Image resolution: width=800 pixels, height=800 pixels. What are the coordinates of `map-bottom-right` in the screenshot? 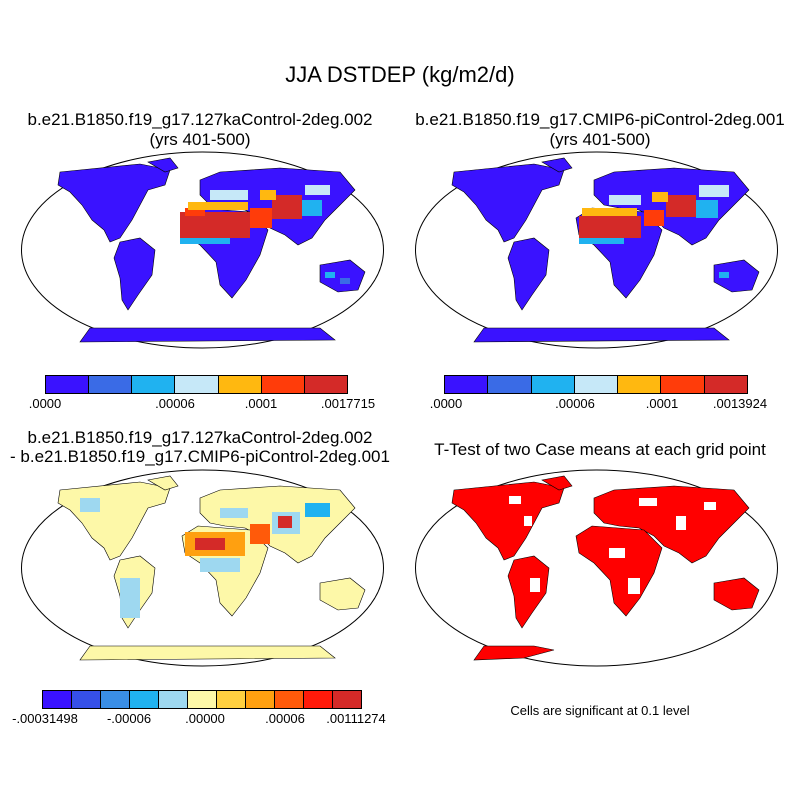 It's located at (596, 568).